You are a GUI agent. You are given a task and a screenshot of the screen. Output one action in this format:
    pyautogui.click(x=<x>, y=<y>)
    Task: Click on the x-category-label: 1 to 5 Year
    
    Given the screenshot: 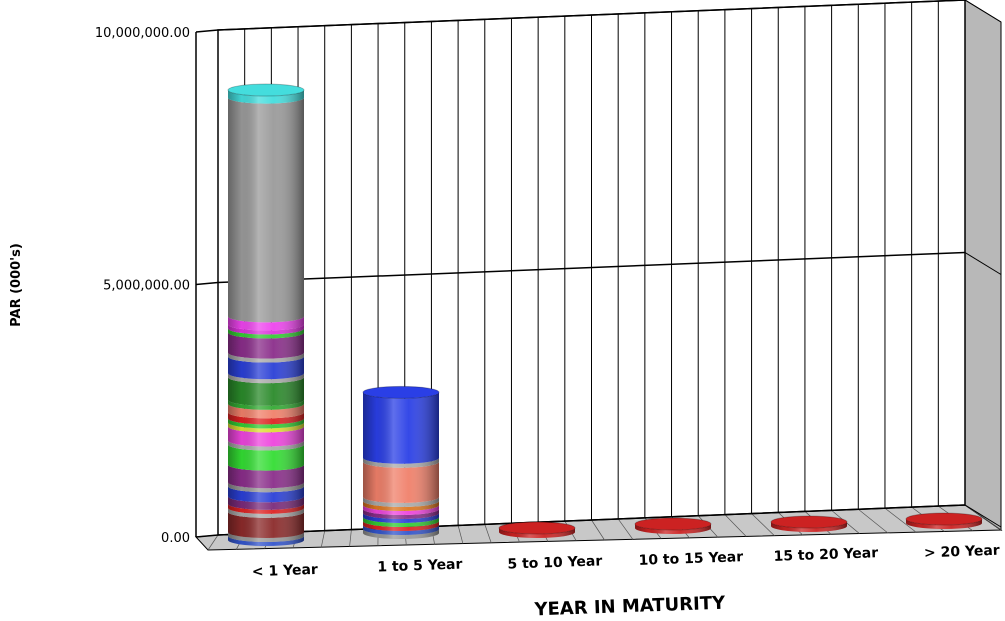 What is the action you would take?
    pyautogui.click(x=420, y=566)
    